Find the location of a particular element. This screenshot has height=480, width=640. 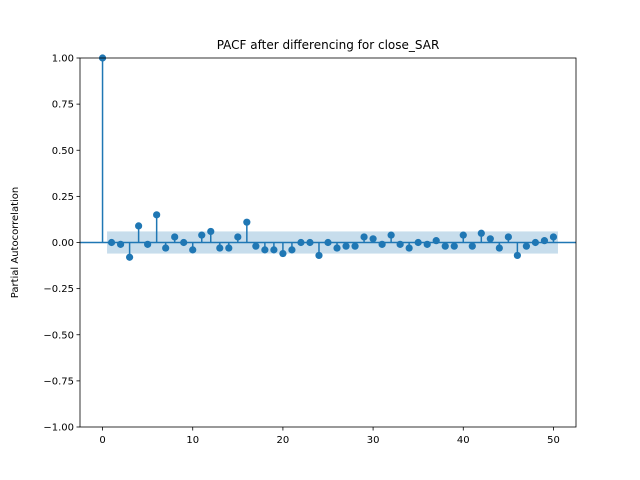

y-tick-label: 1.00 is located at coordinates (63, 59).